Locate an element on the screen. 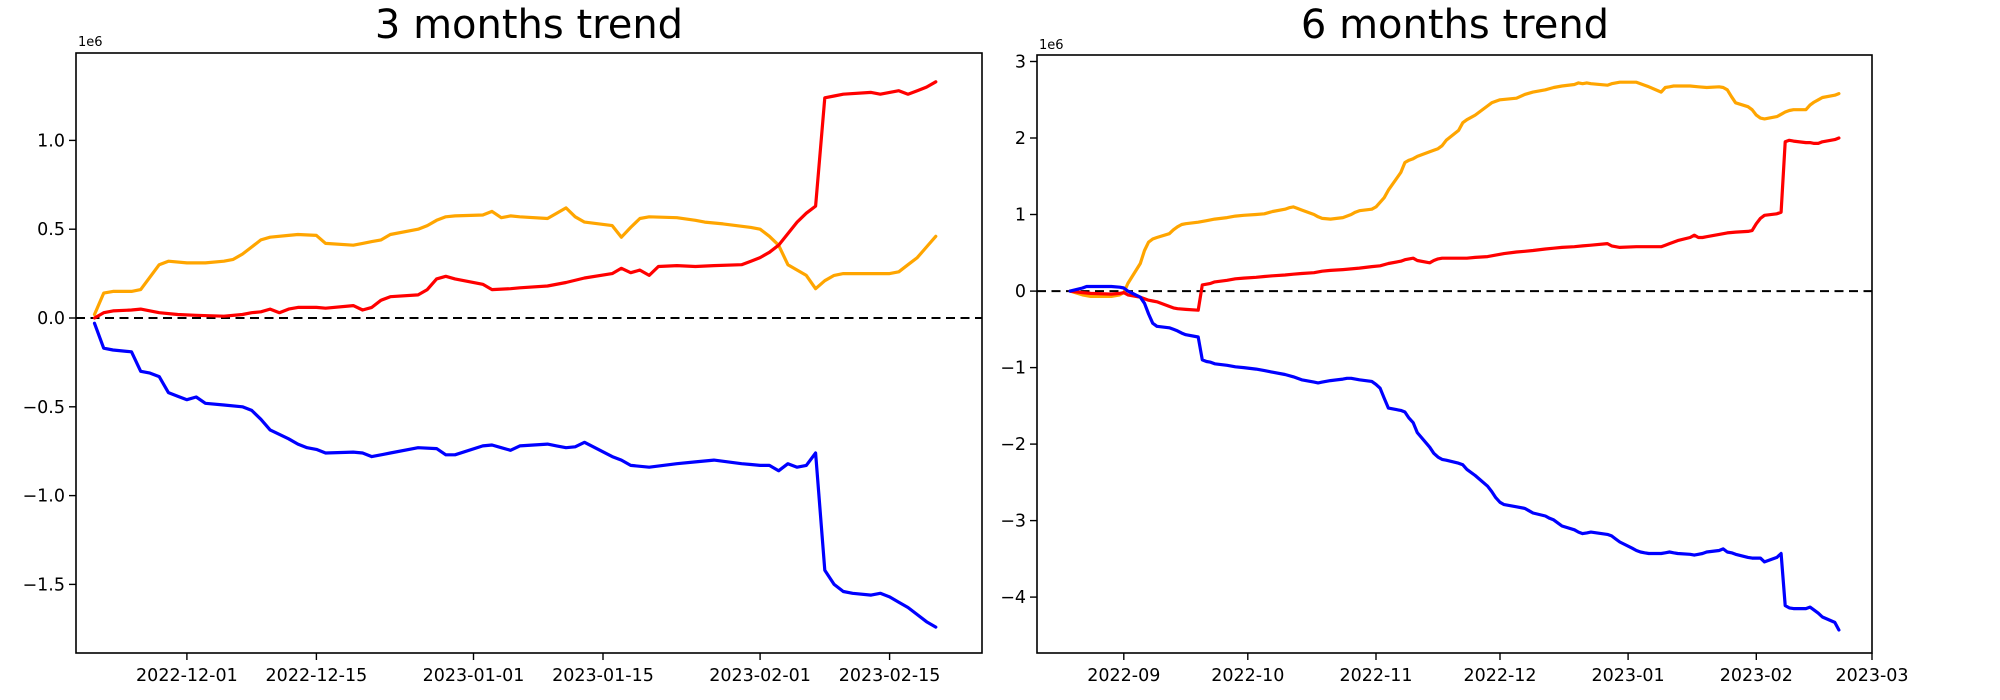  y-tick-label: 0.0 is located at coordinates (51, 319).